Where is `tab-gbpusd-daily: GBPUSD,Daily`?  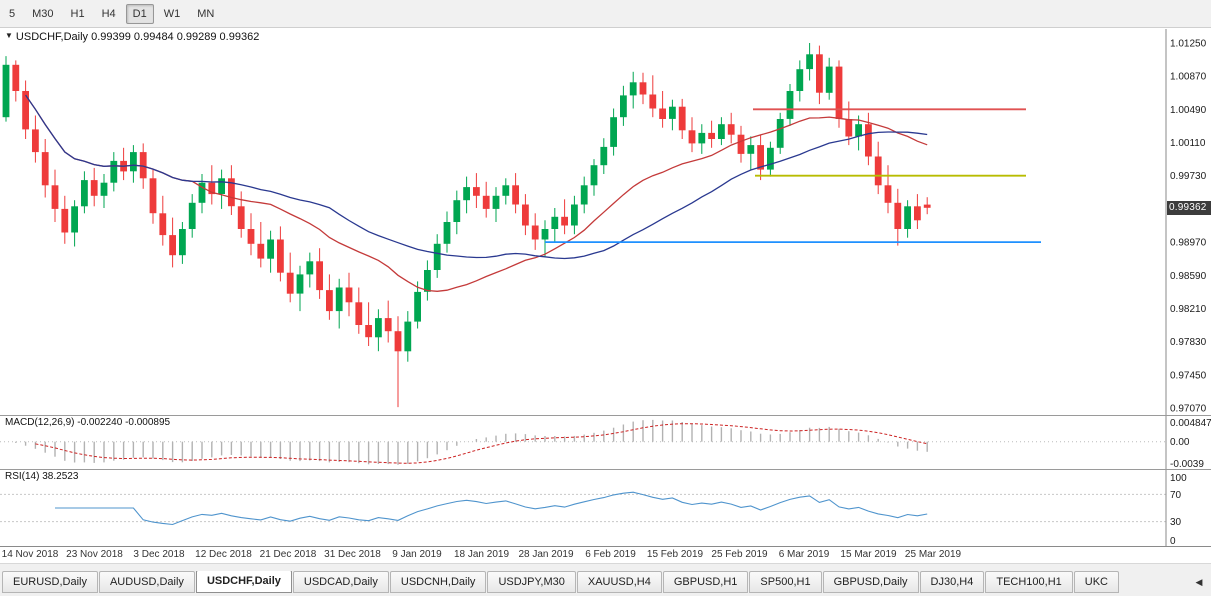 tab-gbpusd-daily: GBPUSD,Daily is located at coordinates (870, 582).